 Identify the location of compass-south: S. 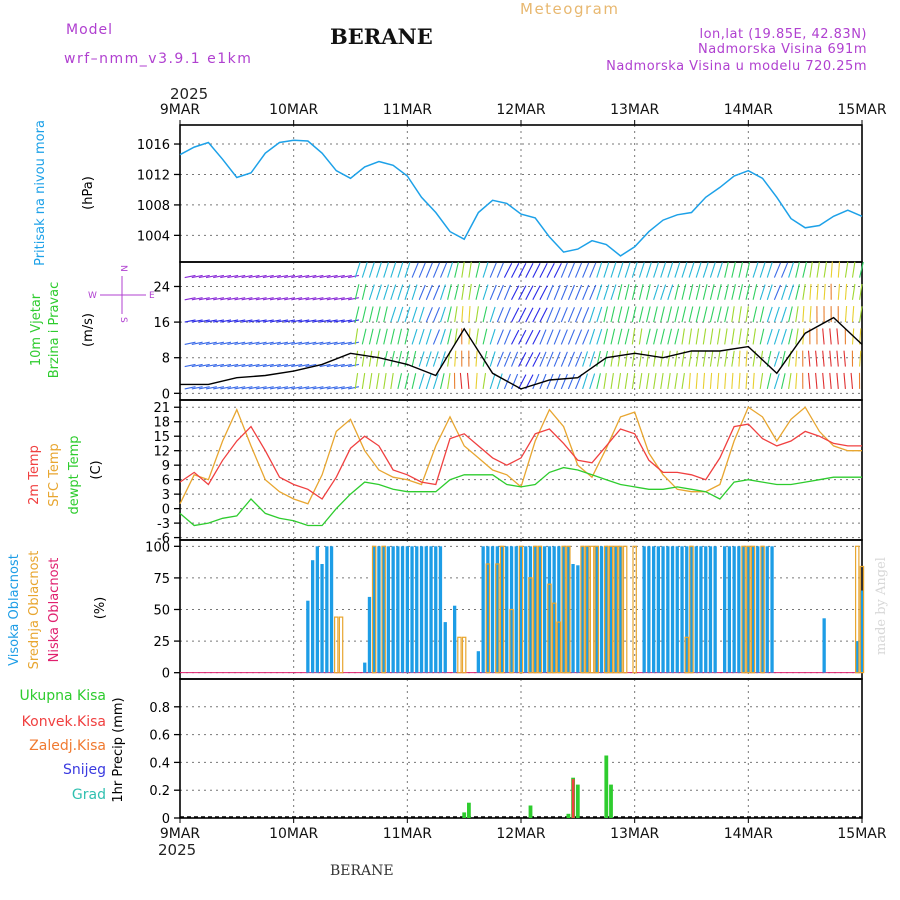
(123, 320).